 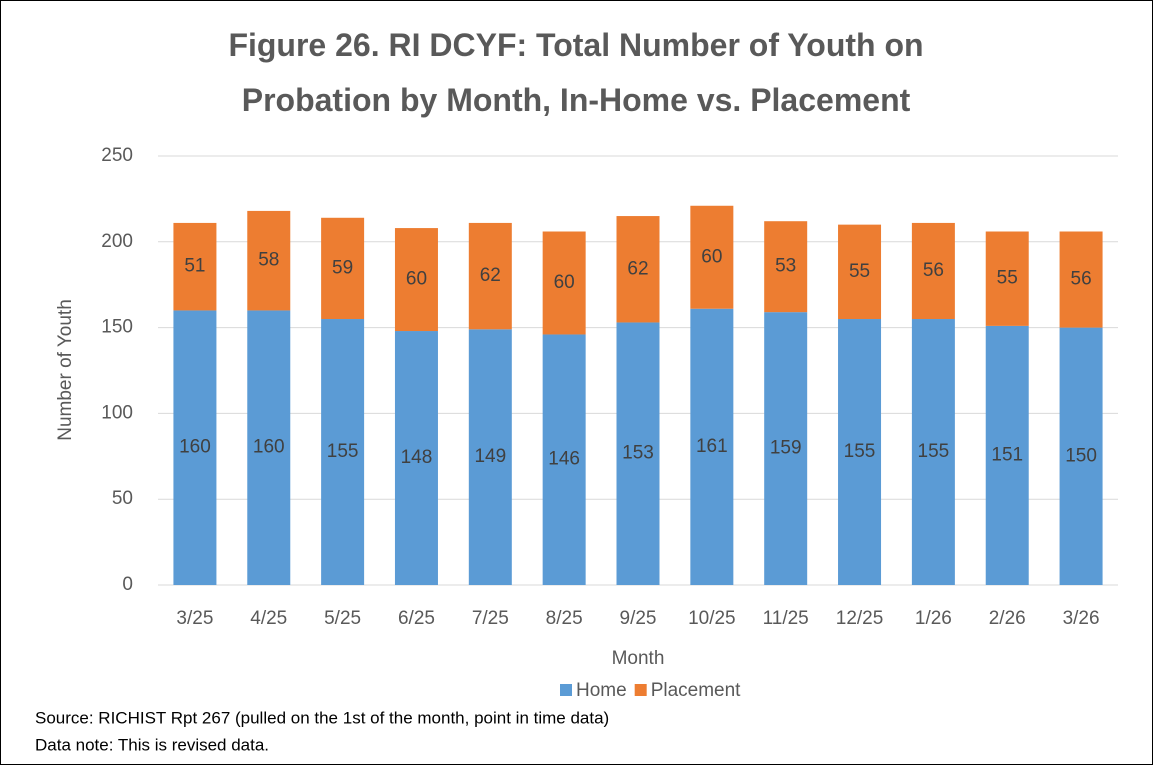 I want to click on data-label: 153, so click(x=638, y=453).